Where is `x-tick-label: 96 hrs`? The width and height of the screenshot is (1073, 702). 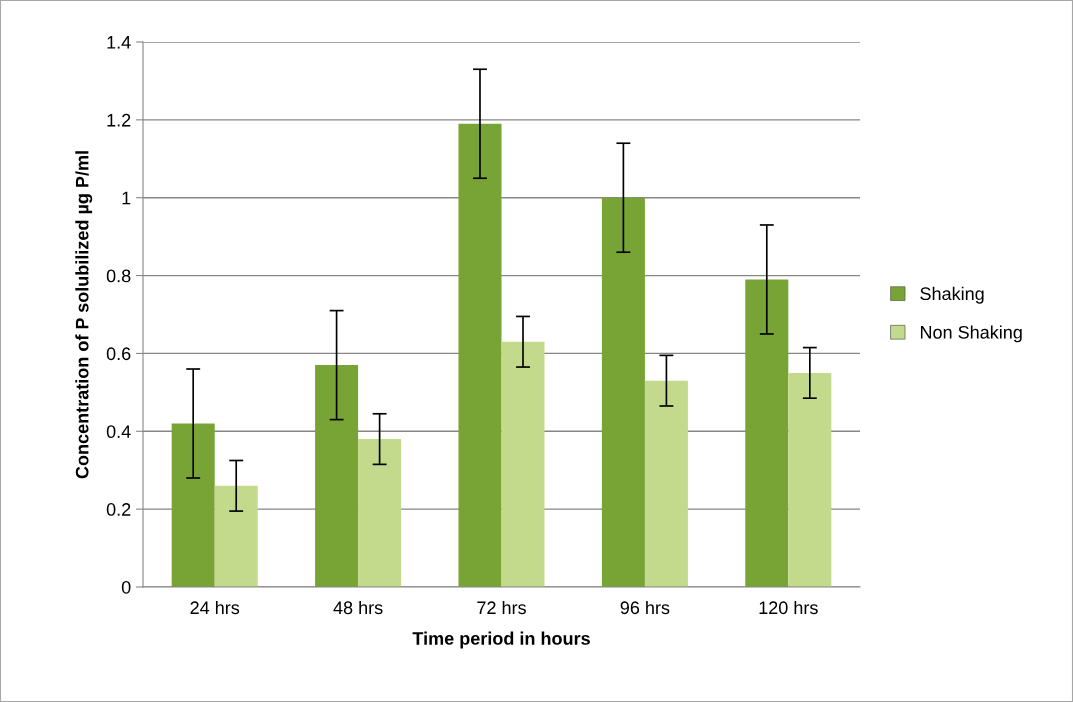 x-tick-label: 96 hrs is located at coordinates (645, 607).